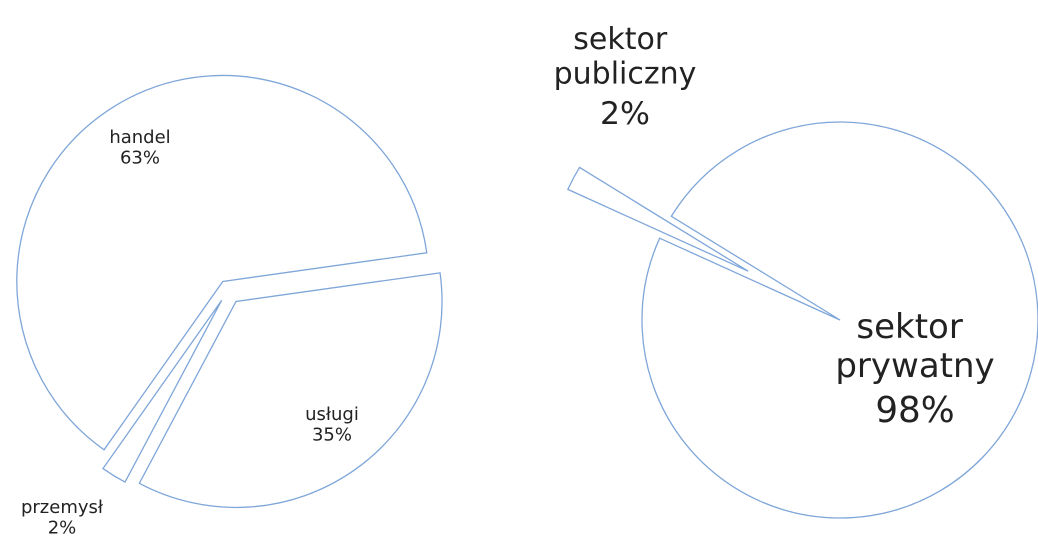  I want to click on data-label: 35%, so click(332, 435).